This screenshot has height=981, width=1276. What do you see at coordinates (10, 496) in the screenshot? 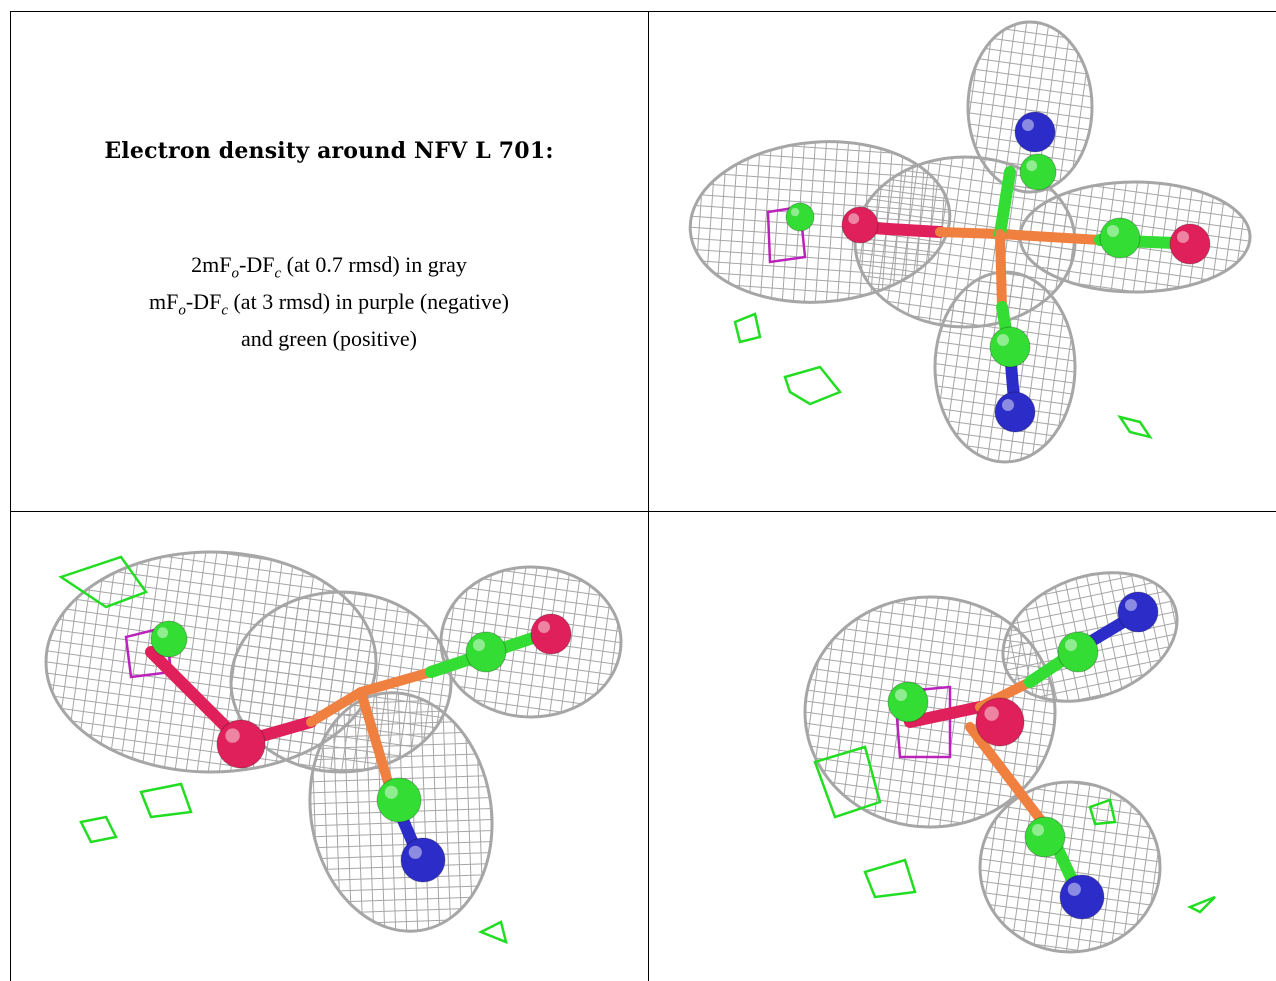
I see `table-border-left` at bounding box center [10, 496].